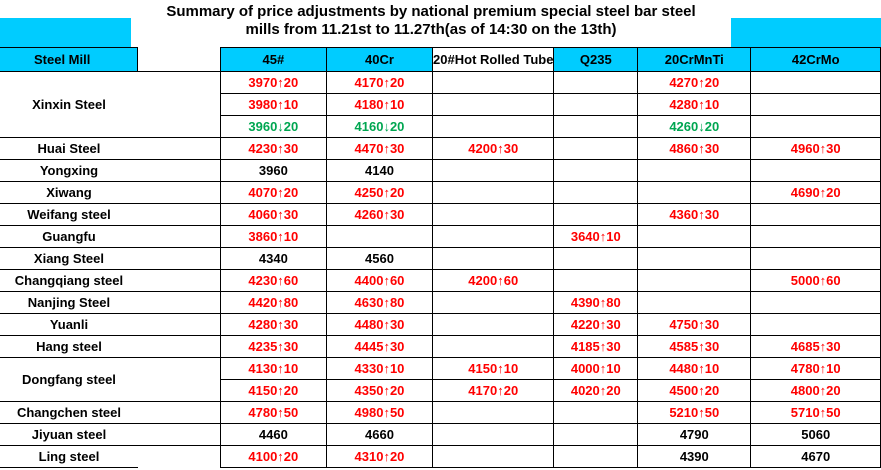 The height and width of the screenshot is (470, 881). Describe the element at coordinates (69, 148) in the screenshot. I see `mill-name: Huai Steel` at that location.